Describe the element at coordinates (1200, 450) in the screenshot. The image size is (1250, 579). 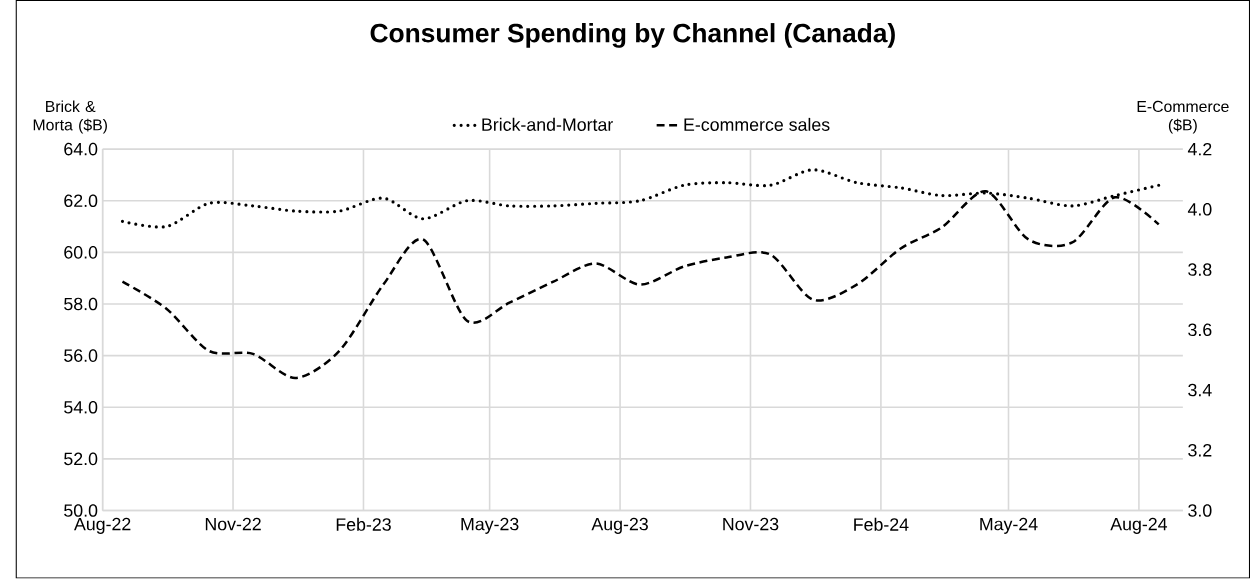
I see `y2-tick-label: 3.2` at that location.